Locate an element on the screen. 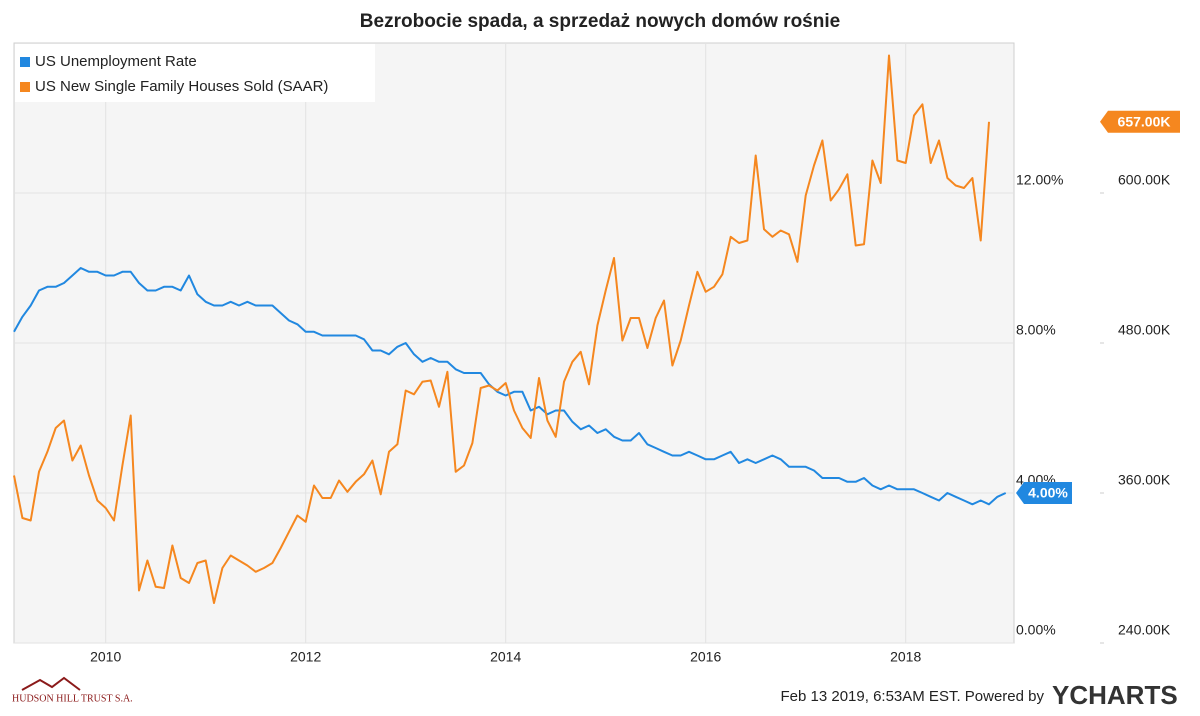  timestamp: Feb 13 2019, 6:53AM EST. Powered by is located at coordinates (913, 696).